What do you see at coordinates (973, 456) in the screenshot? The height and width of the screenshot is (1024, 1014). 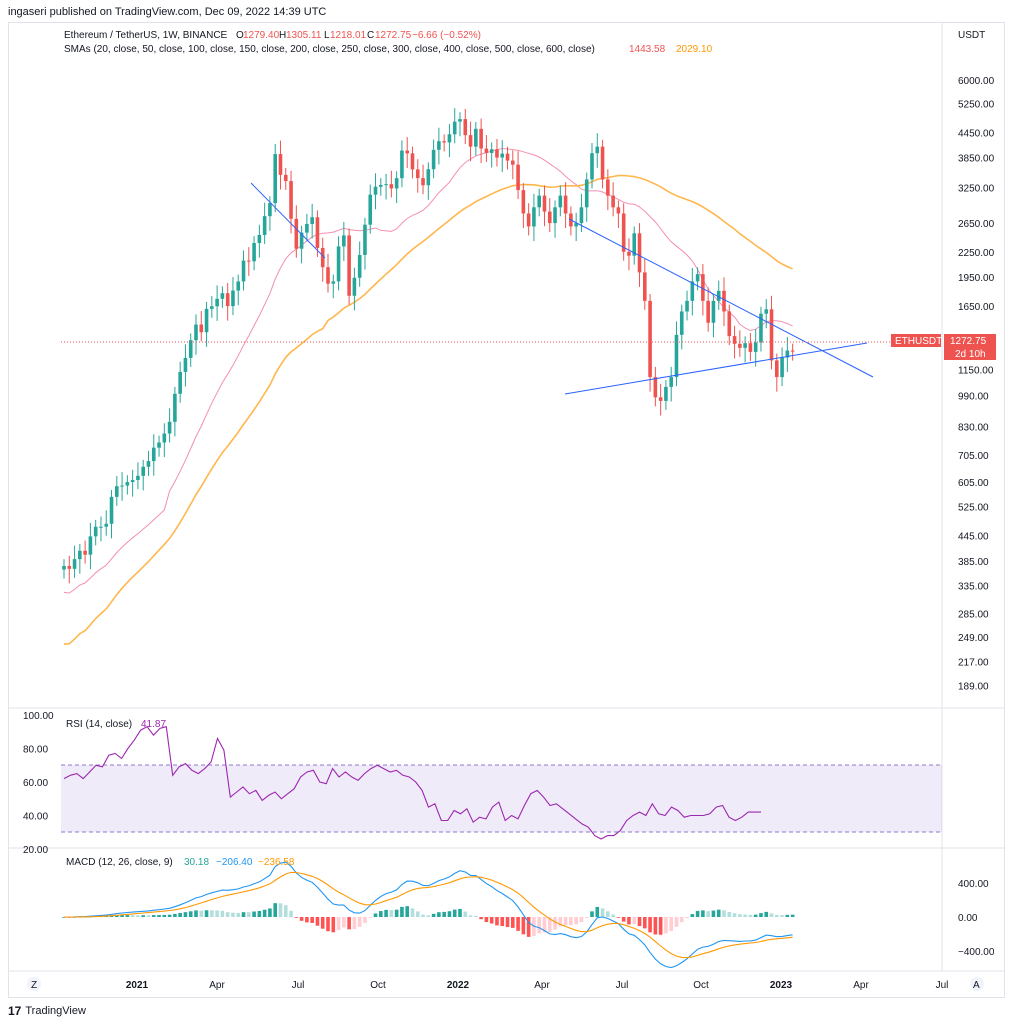 I see `price-tick: 705.00` at bounding box center [973, 456].